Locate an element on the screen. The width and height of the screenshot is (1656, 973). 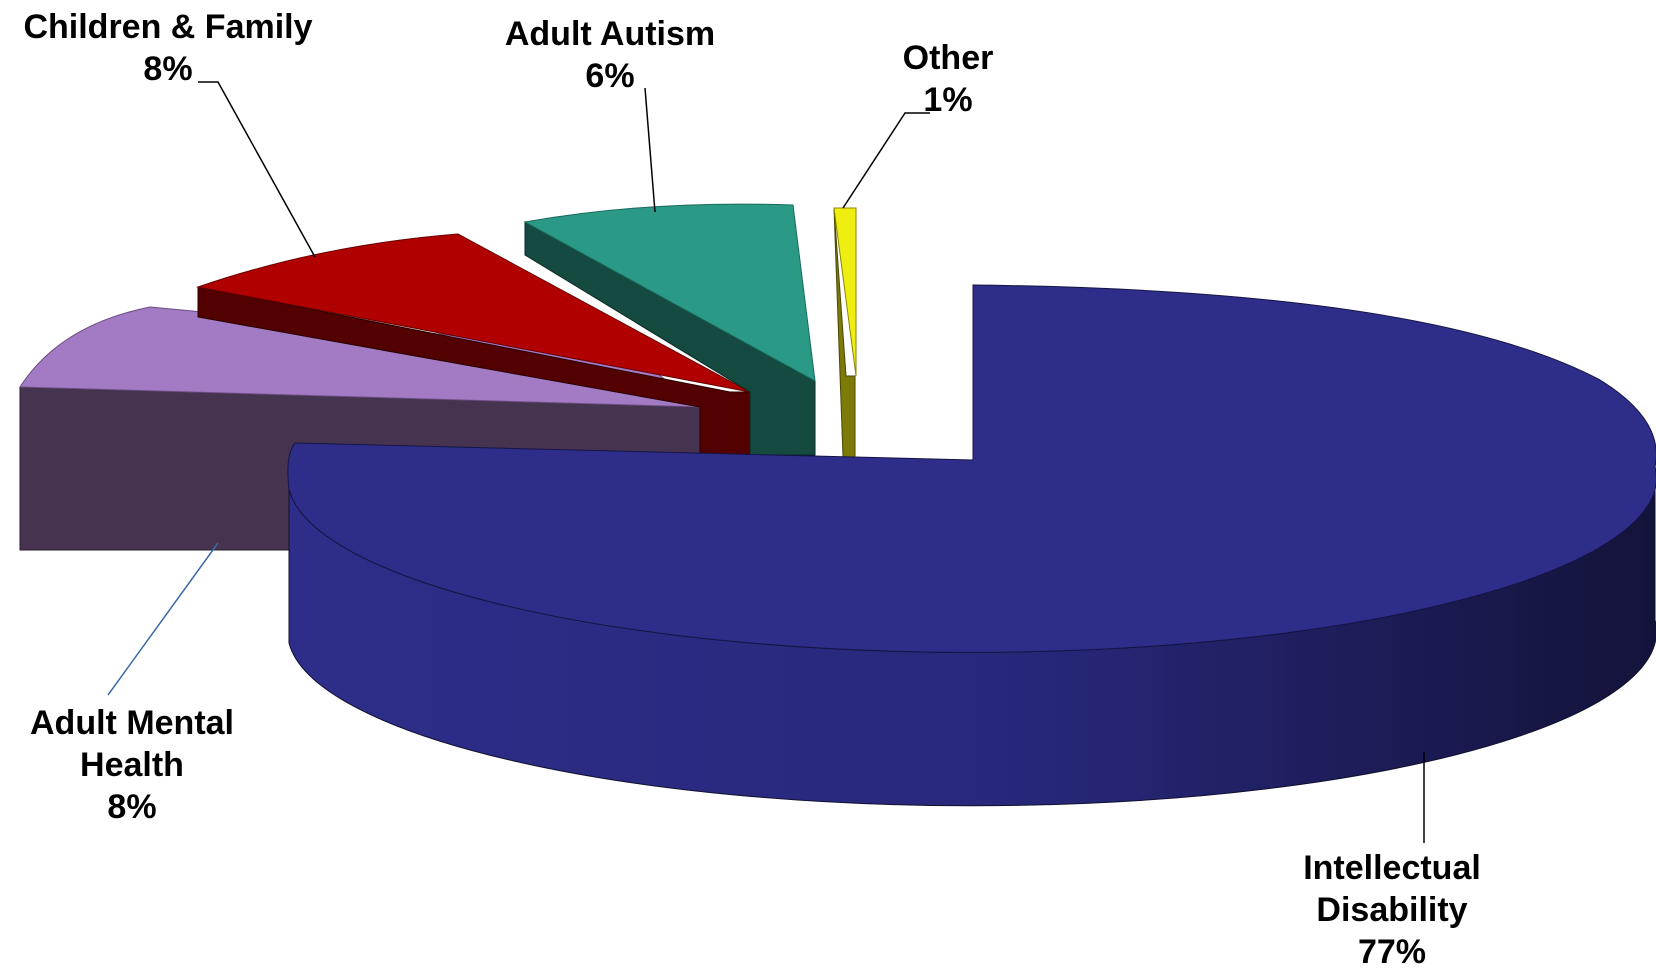
label-name-line2: Health is located at coordinates (132, 765).